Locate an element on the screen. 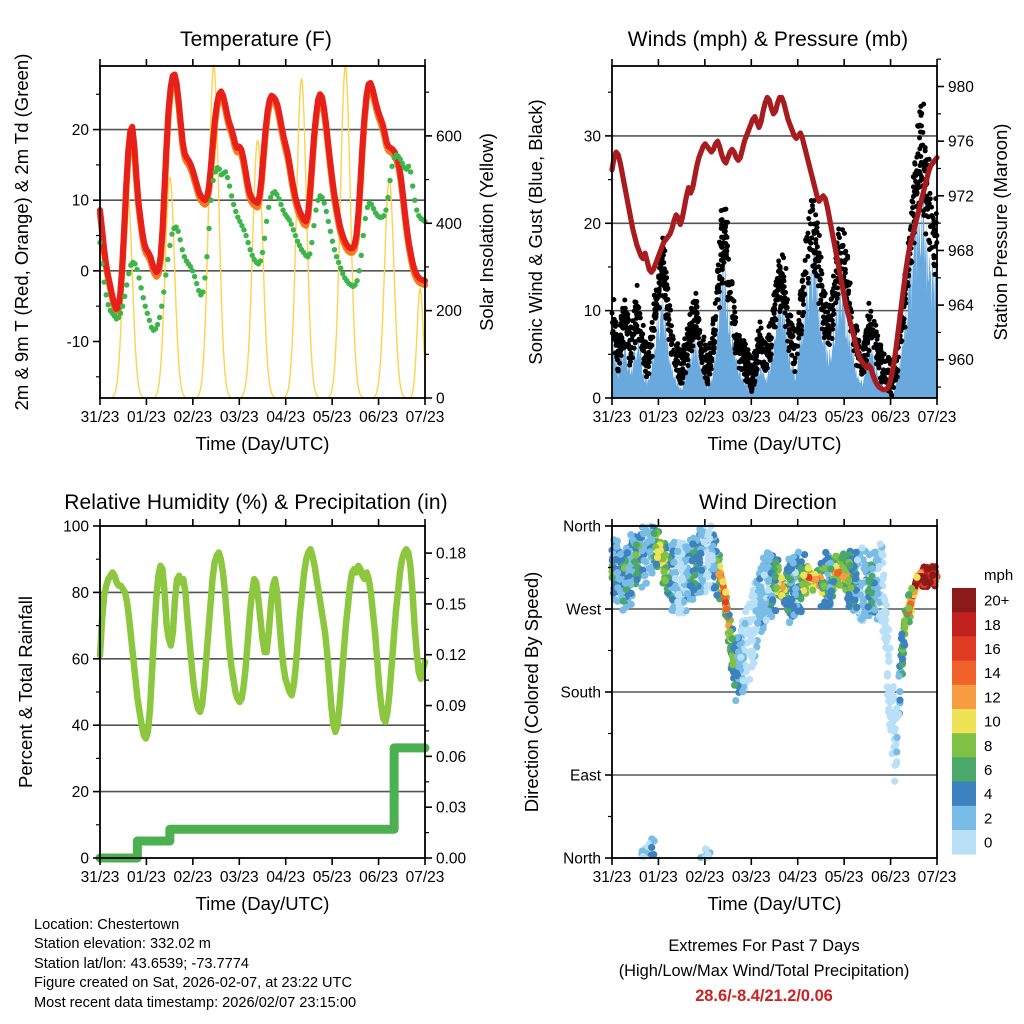  x-axis-title: Time (Day/UTC) is located at coordinates (775, 443).